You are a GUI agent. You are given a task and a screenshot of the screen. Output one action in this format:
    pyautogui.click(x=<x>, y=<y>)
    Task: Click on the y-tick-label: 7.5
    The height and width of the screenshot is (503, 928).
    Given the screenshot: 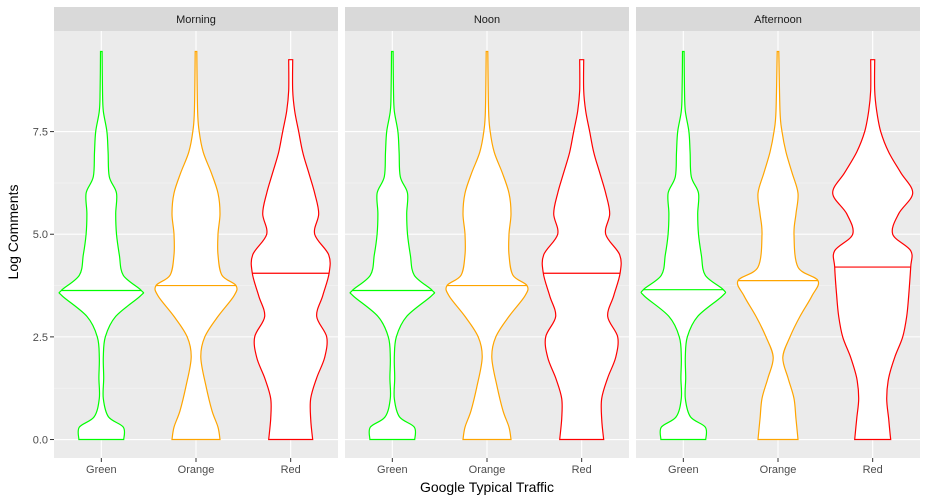 What is the action you would take?
    pyautogui.click(x=40, y=133)
    